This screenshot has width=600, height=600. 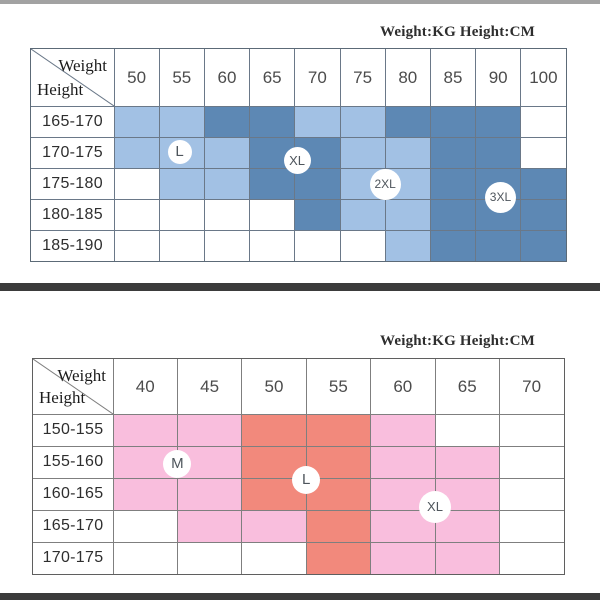 What do you see at coordinates (145, 386) in the screenshot?
I see `column-header: 40` at bounding box center [145, 386].